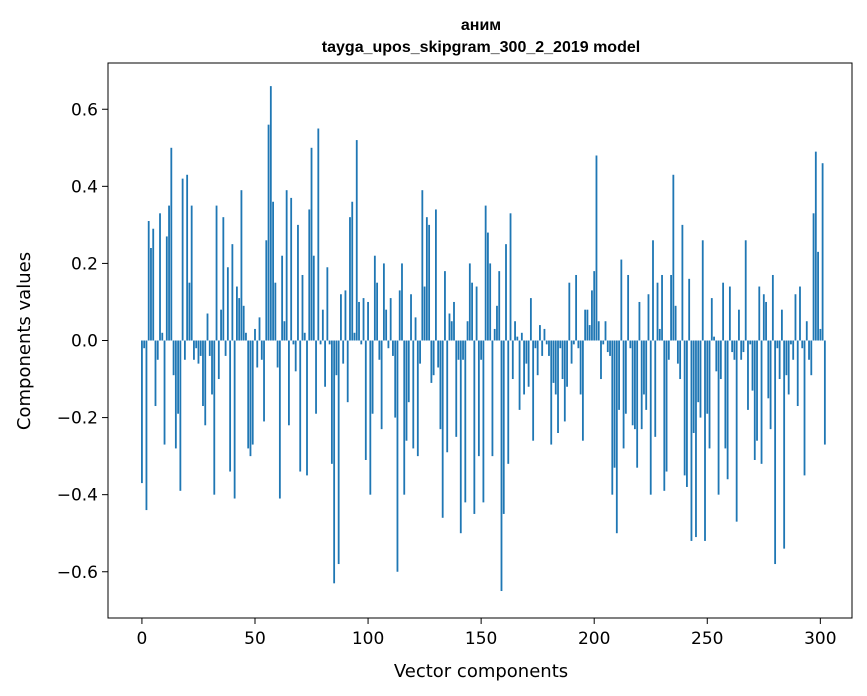 The height and width of the screenshot is (696, 867). Describe the element at coordinates (707, 639) in the screenshot. I see `x-tick-label: 250` at that location.